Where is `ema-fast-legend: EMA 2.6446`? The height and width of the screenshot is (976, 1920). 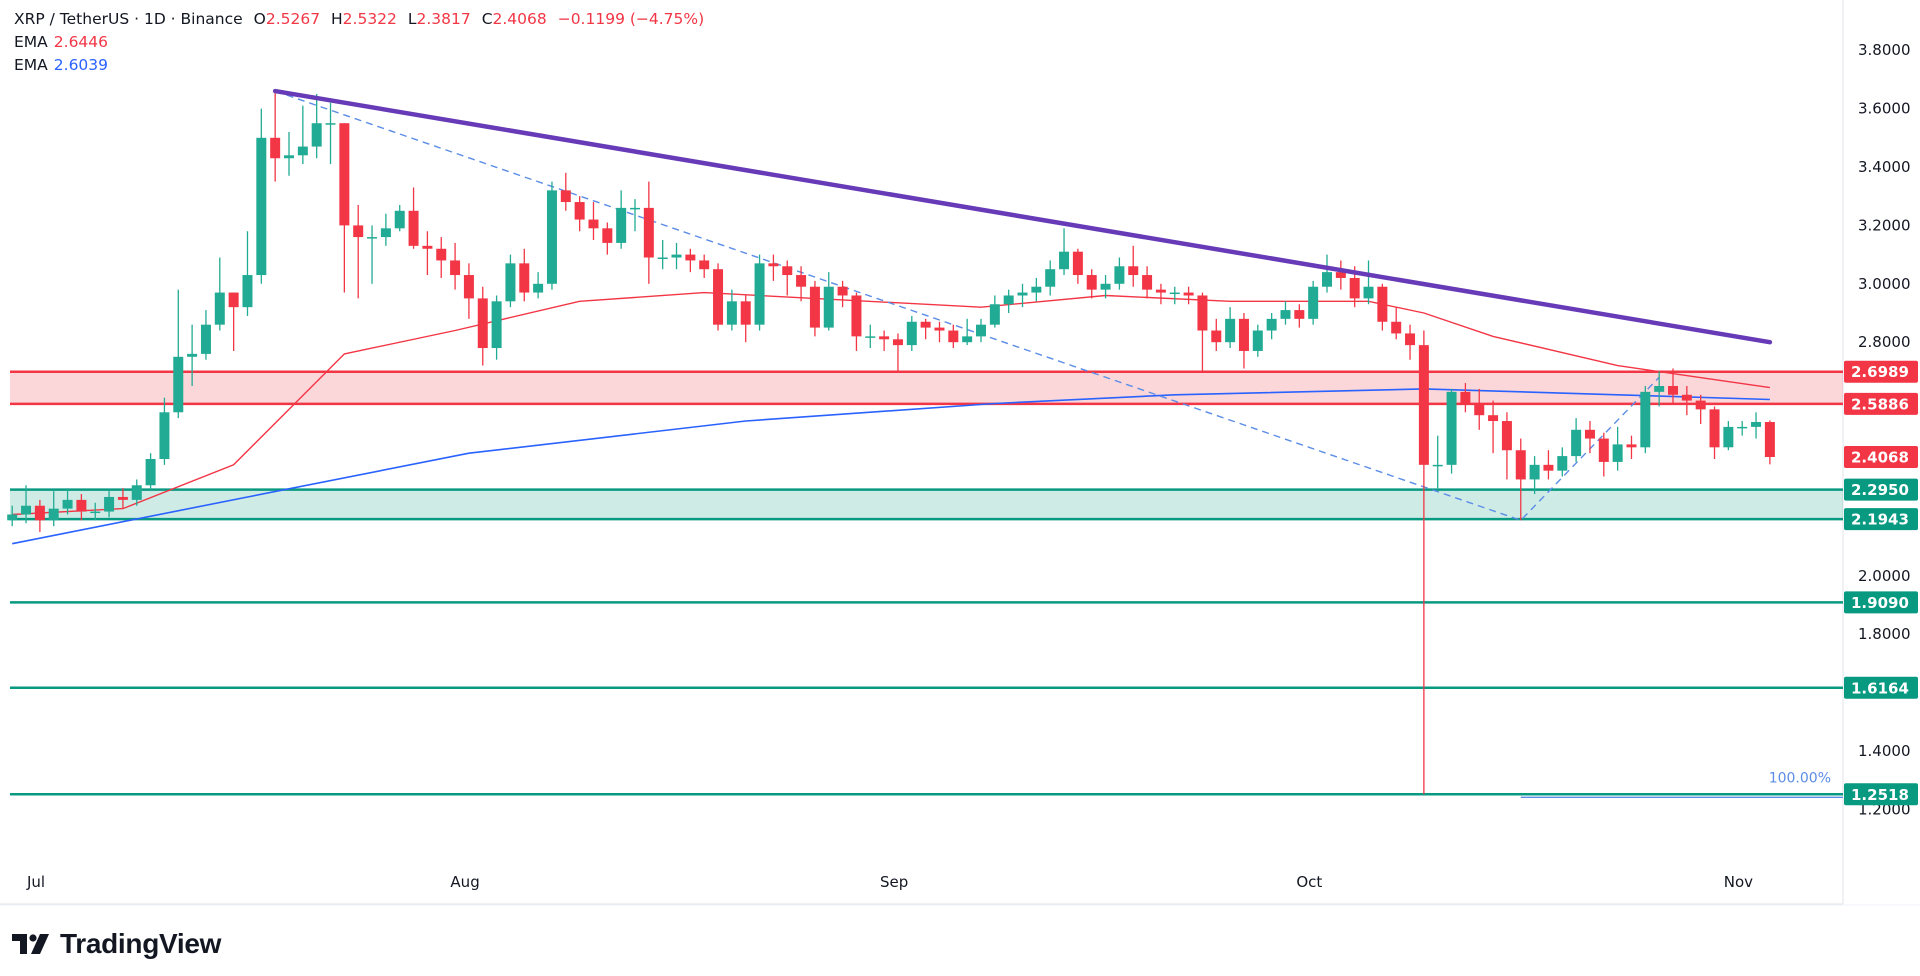 ema-fast-legend: EMA 2.6446 is located at coordinates (61, 42).